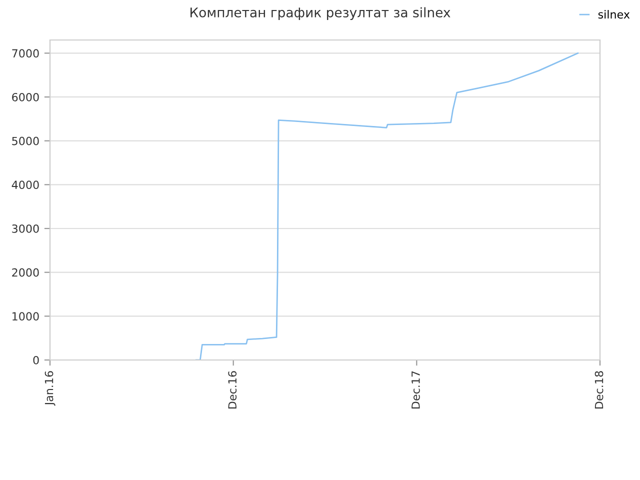 This screenshot has width=640, height=480. I want to click on y-tick-label: 6000, so click(25, 97).